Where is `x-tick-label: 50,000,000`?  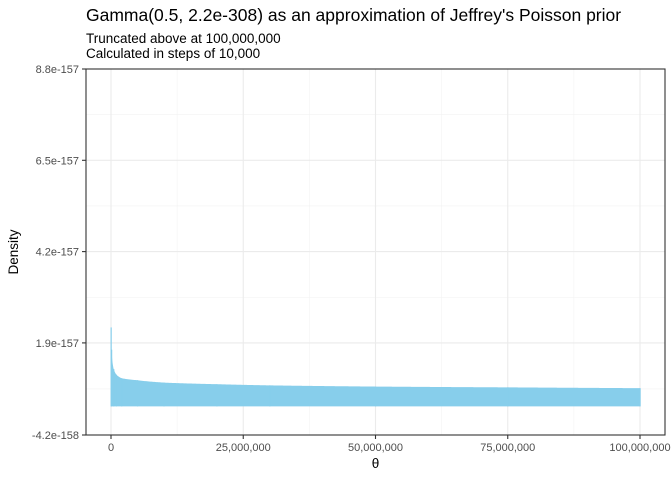
x-tick-label: 50,000,000 is located at coordinates (375, 448).